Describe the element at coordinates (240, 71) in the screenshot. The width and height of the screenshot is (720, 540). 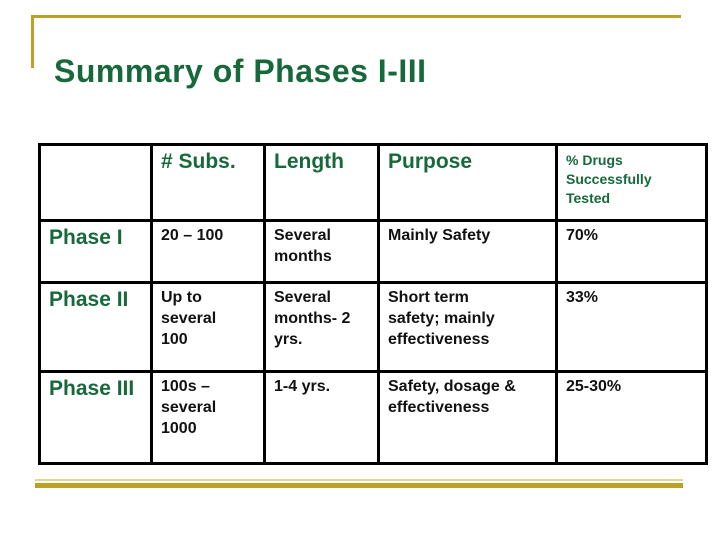
I see `slide-title: Summary of Phases I-III` at that location.